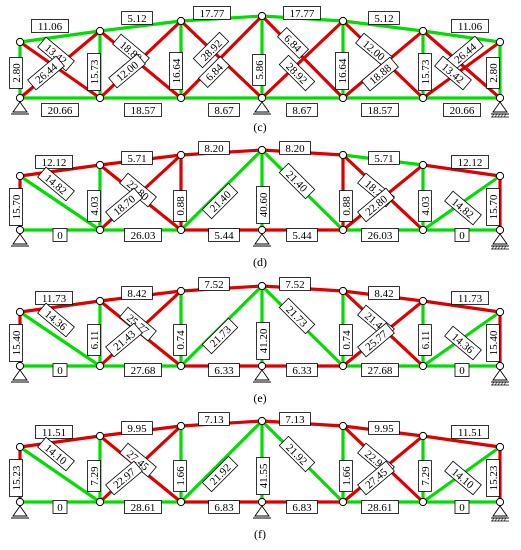 The height and width of the screenshot is (550, 521). I want to click on member-force-value: 27.68, so click(380, 371).